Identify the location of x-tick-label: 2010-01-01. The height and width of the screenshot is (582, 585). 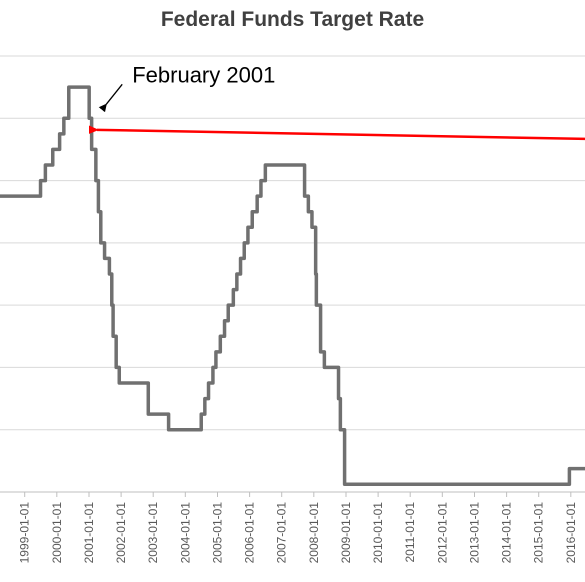
(378, 533).